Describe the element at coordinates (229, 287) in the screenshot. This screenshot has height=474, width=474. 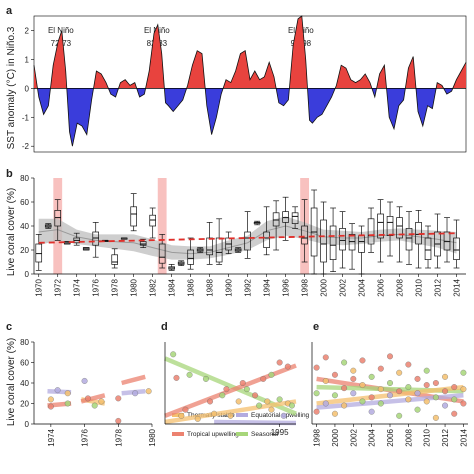
I see `x-tick-label: 1990` at that location.